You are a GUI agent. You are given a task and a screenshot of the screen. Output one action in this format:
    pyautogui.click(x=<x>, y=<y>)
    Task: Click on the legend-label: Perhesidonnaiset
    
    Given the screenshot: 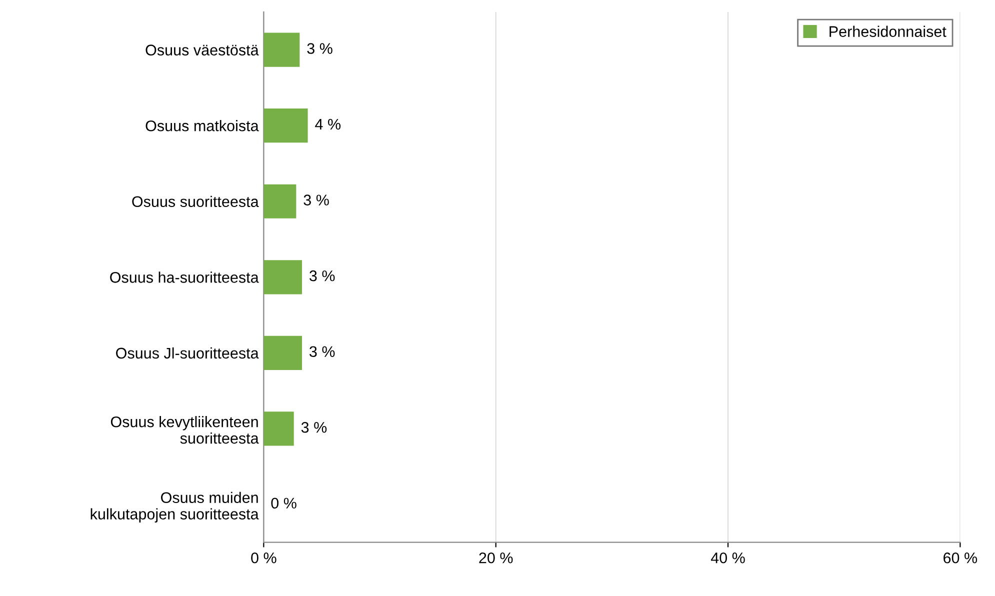 What is the action you would take?
    pyautogui.click(x=888, y=31)
    